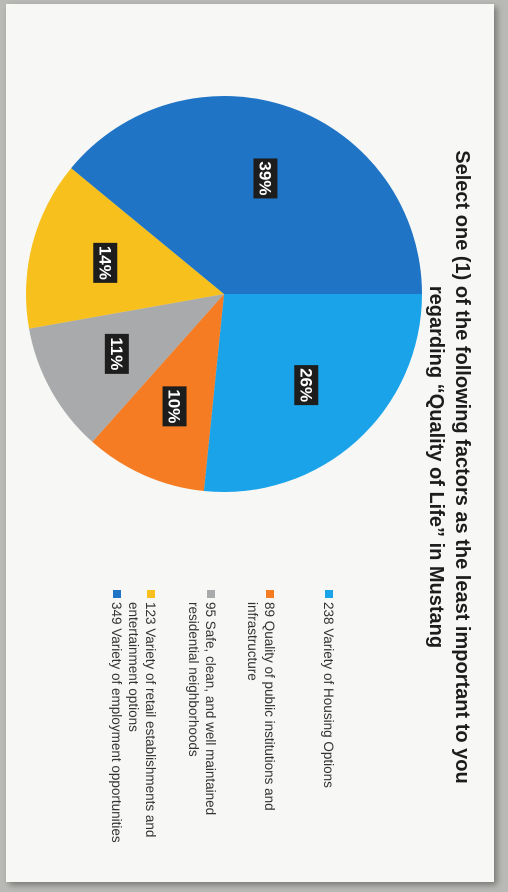 This screenshot has height=892, width=508. I want to click on legend-label: 349 Variety of employment opportunities, so click(116, 722).